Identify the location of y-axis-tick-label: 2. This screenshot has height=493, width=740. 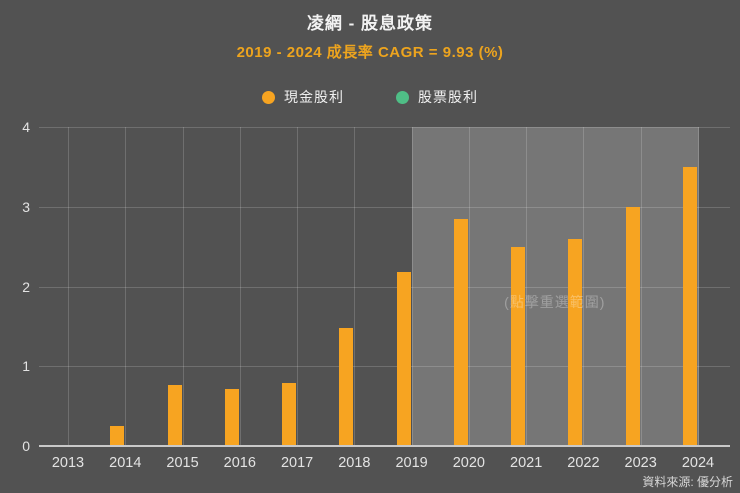
(26, 286).